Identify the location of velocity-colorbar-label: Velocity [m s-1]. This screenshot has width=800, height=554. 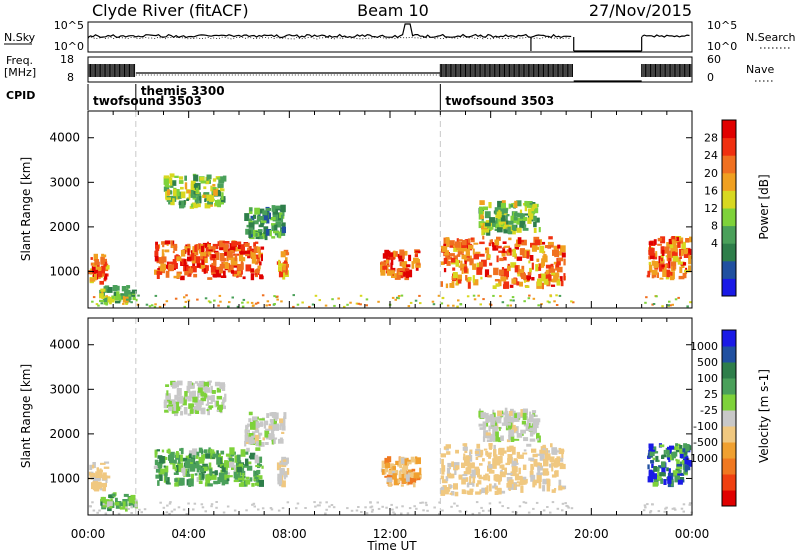
(764, 416).